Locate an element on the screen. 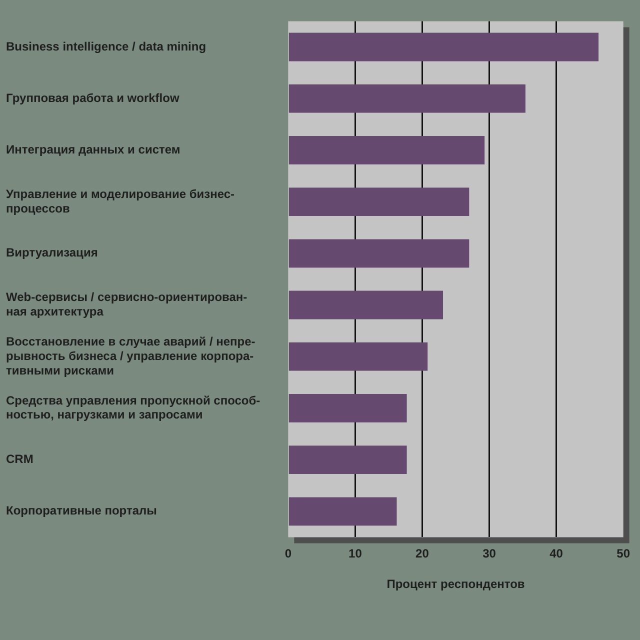 The height and width of the screenshot is (640, 640). x-tick-label: 10 is located at coordinates (355, 553).